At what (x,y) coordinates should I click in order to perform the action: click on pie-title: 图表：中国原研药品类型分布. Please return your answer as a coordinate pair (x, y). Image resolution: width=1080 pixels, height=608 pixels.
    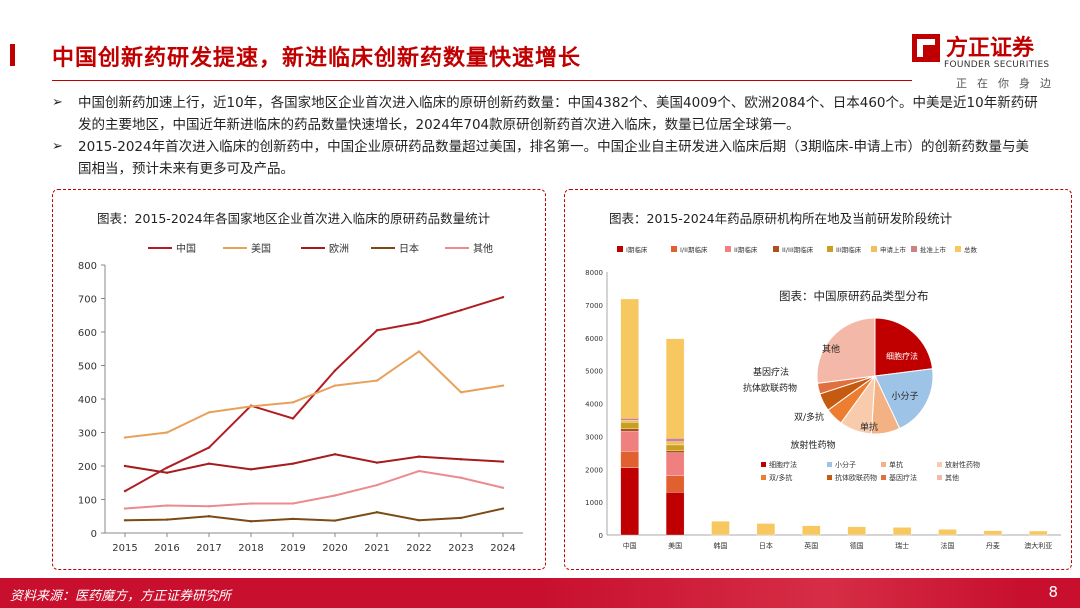
    Looking at the image, I should click on (854, 296).